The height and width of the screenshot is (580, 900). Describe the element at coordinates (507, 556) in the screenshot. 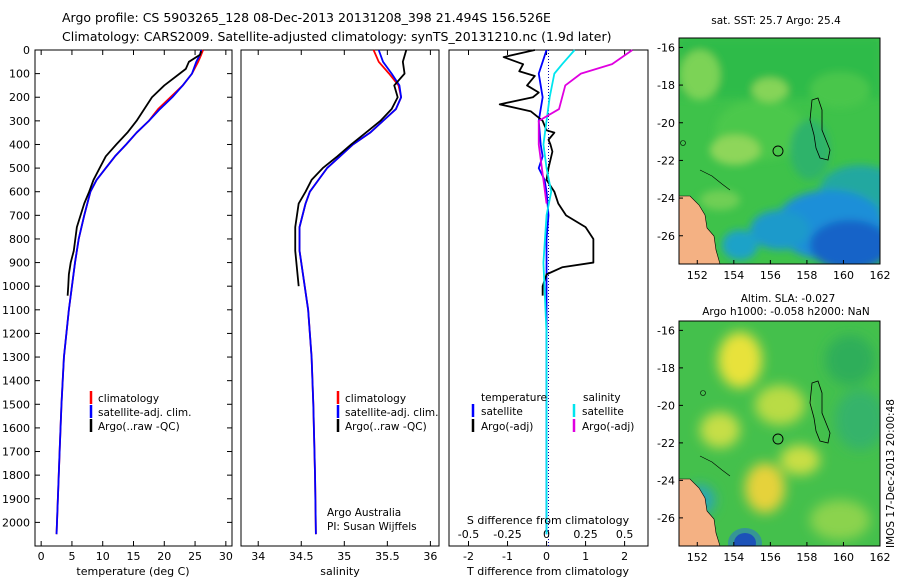

I see `x-tick-label: -1` at that location.